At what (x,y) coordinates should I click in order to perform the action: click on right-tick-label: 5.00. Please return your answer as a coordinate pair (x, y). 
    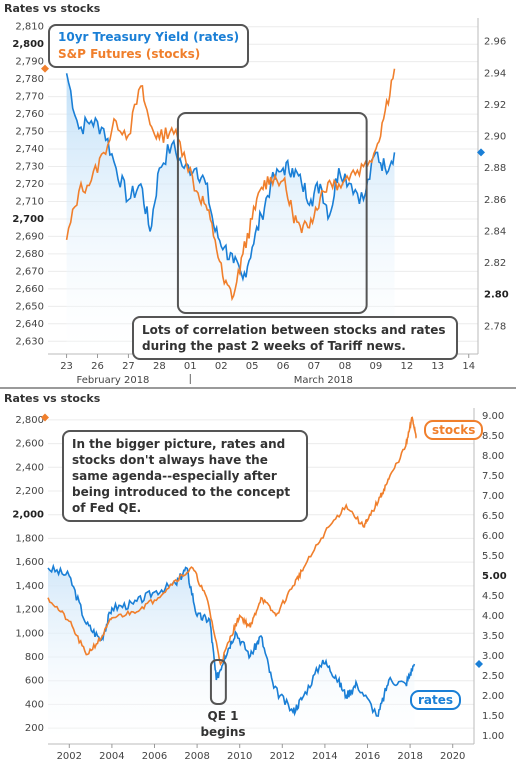
    Looking at the image, I should click on (494, 576).